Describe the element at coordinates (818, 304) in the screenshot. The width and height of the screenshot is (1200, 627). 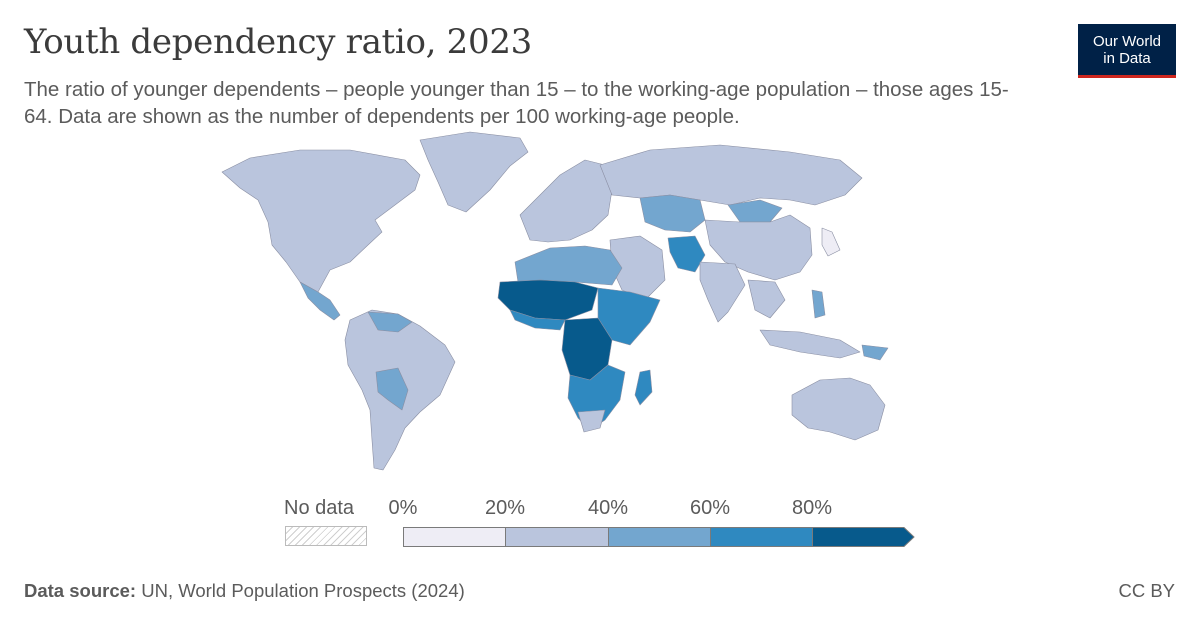
I see `region-philippines` at that location.